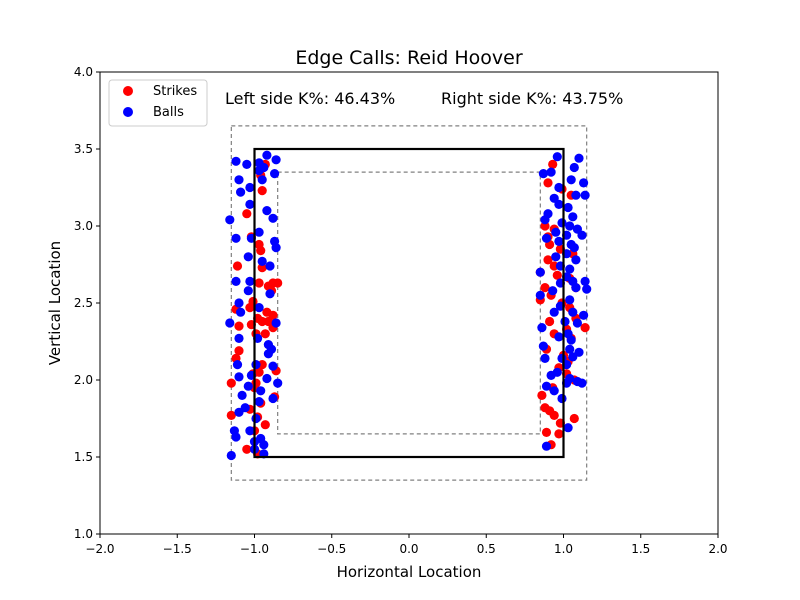  What do you see at coordinates (177, 549) in the screenshot?
I see `x-tick-label: −1.5` at bounding box center [177, 549].